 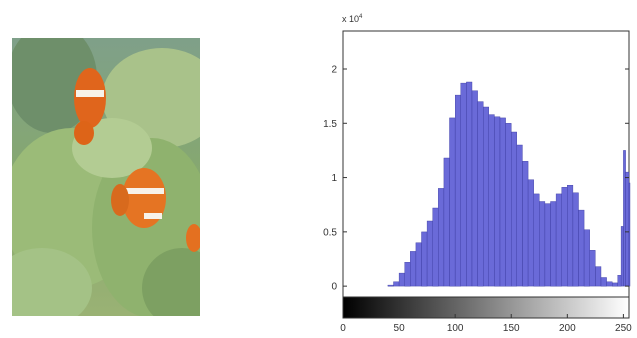 What do you see at coordinates (486, 324) in the screenshot?
I see `x-axis: 0 50 100 150 200 250` at bounding box center [486, 324].